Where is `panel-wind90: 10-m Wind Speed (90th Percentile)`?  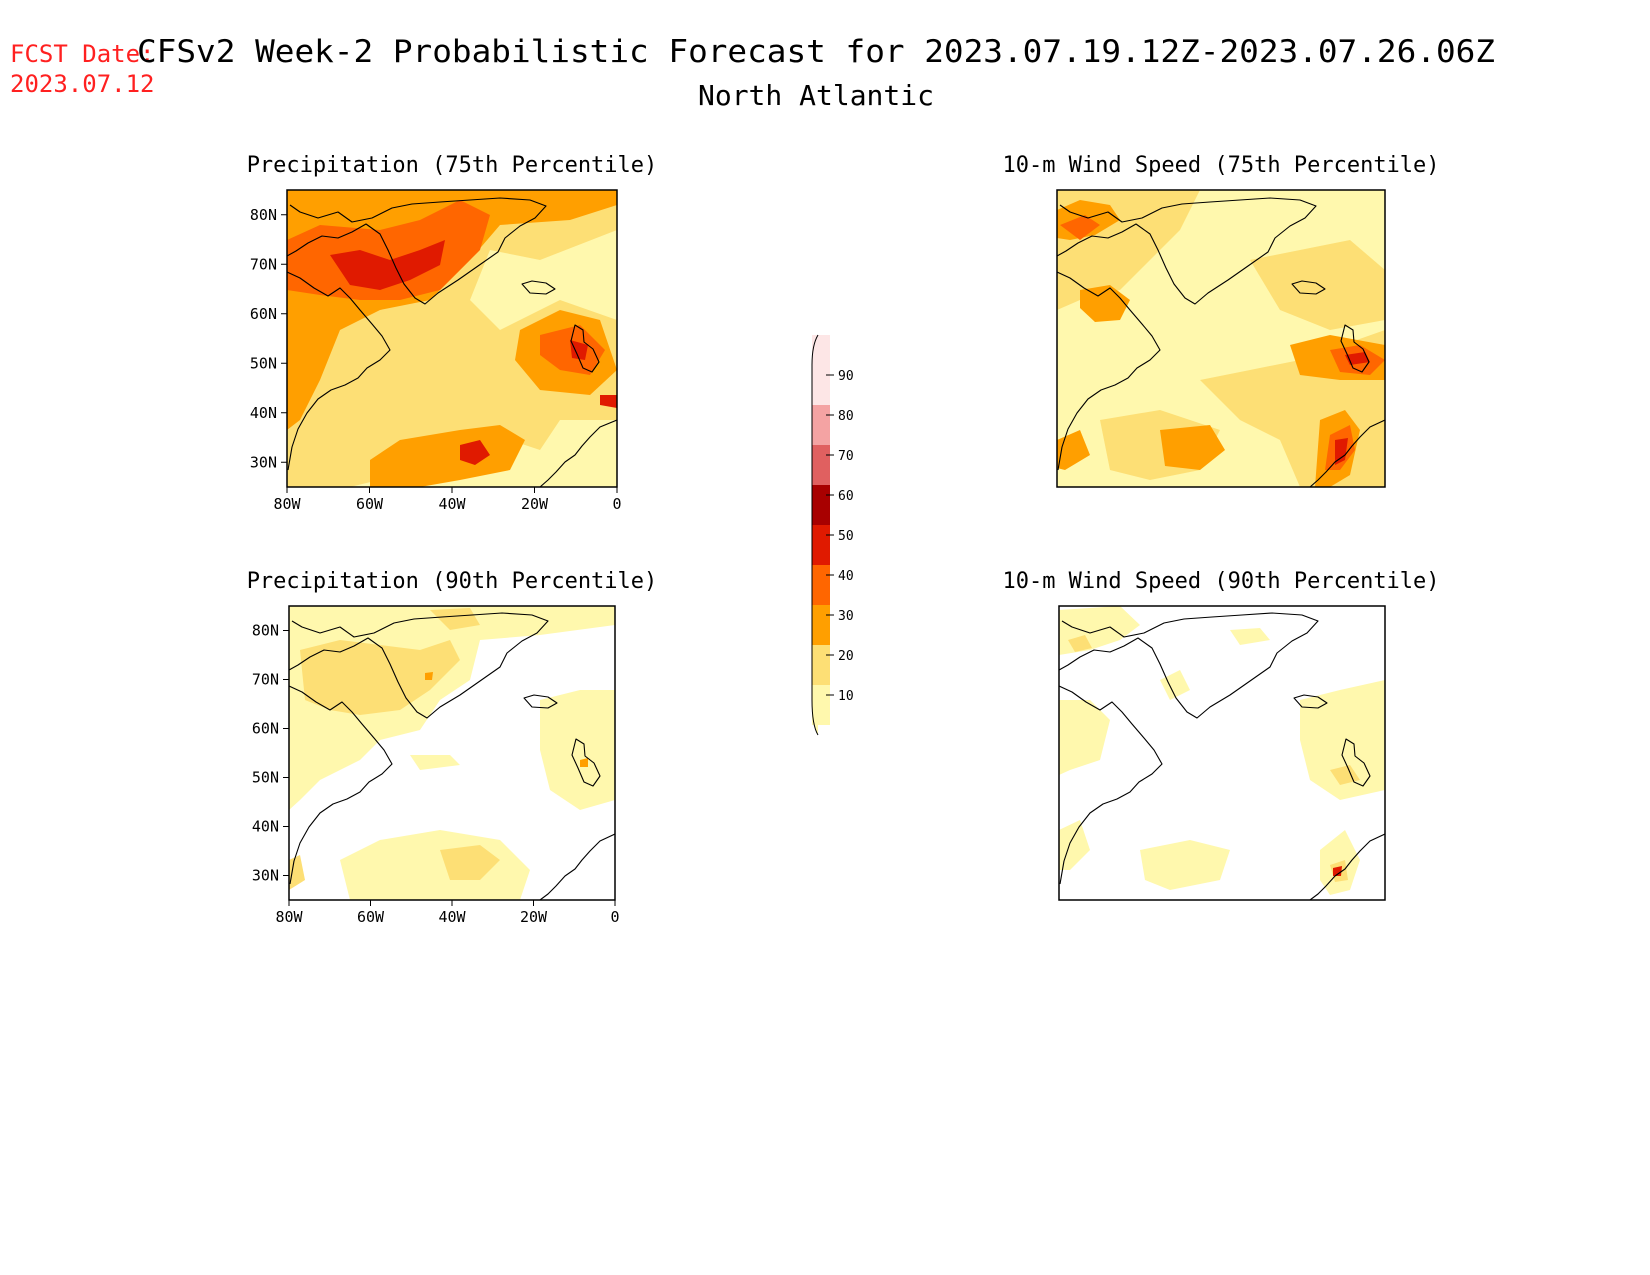 panel-wind90: 10-m Wind Speed (90th Percentile) is located at coordinates (1221, 735).